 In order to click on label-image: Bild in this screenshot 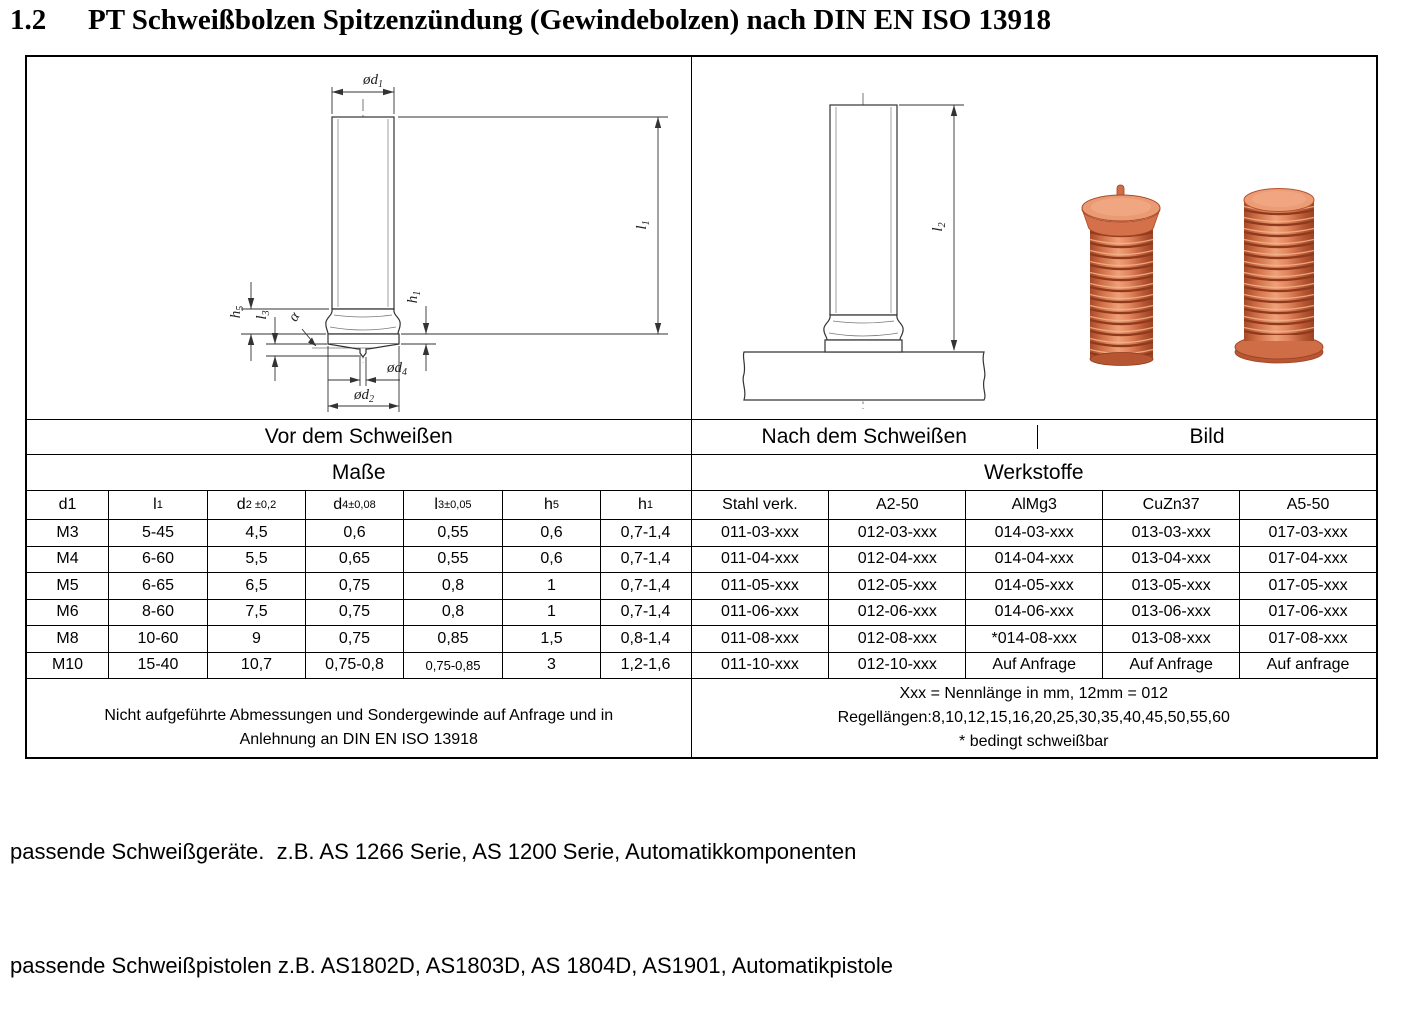, I will do `click(1207, 436)`.